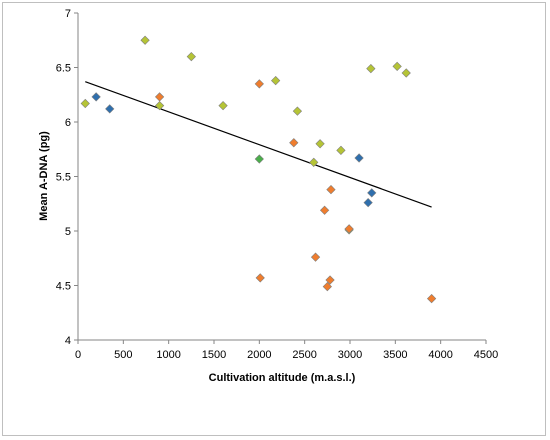 The height and width of the screenshot is (440, 550). I want to click on y-axis-title: Mean A-DNA (pg), so click(44, 176).